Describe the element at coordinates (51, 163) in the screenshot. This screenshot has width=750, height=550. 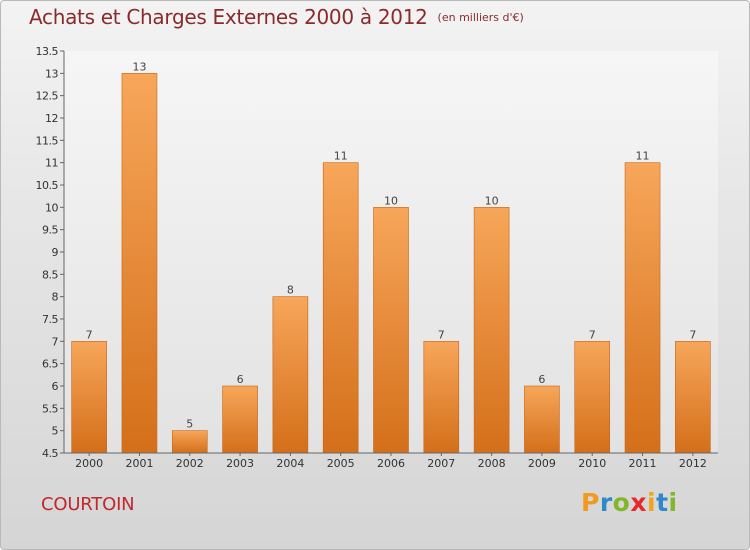
I see `y-tick-label-11: 11` at that location.